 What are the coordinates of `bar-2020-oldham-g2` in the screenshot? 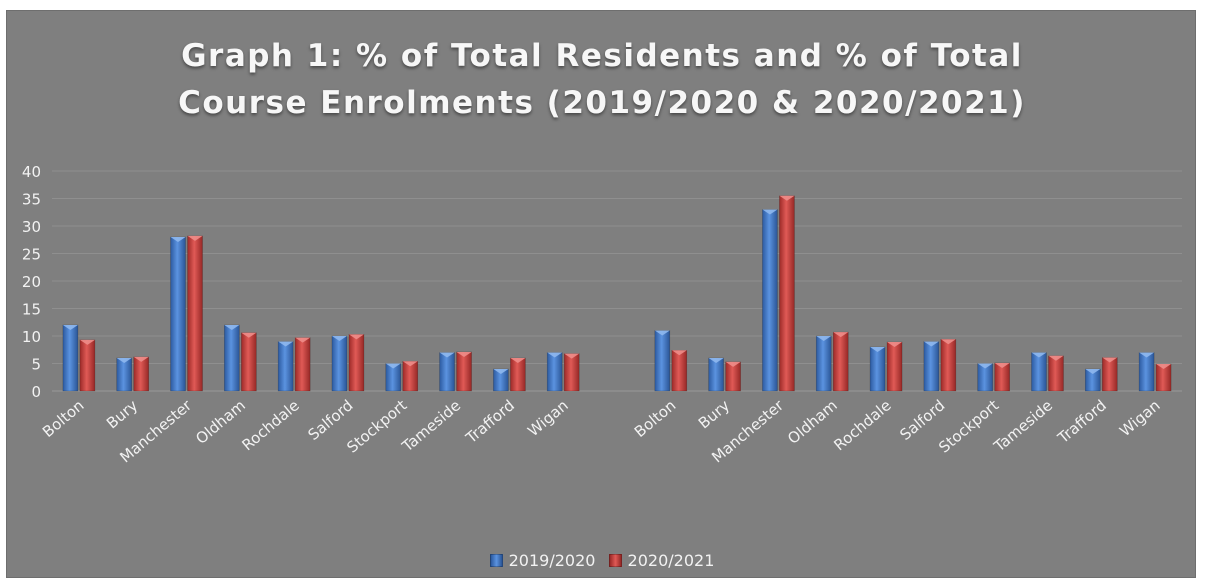 It's located at (840, 361).